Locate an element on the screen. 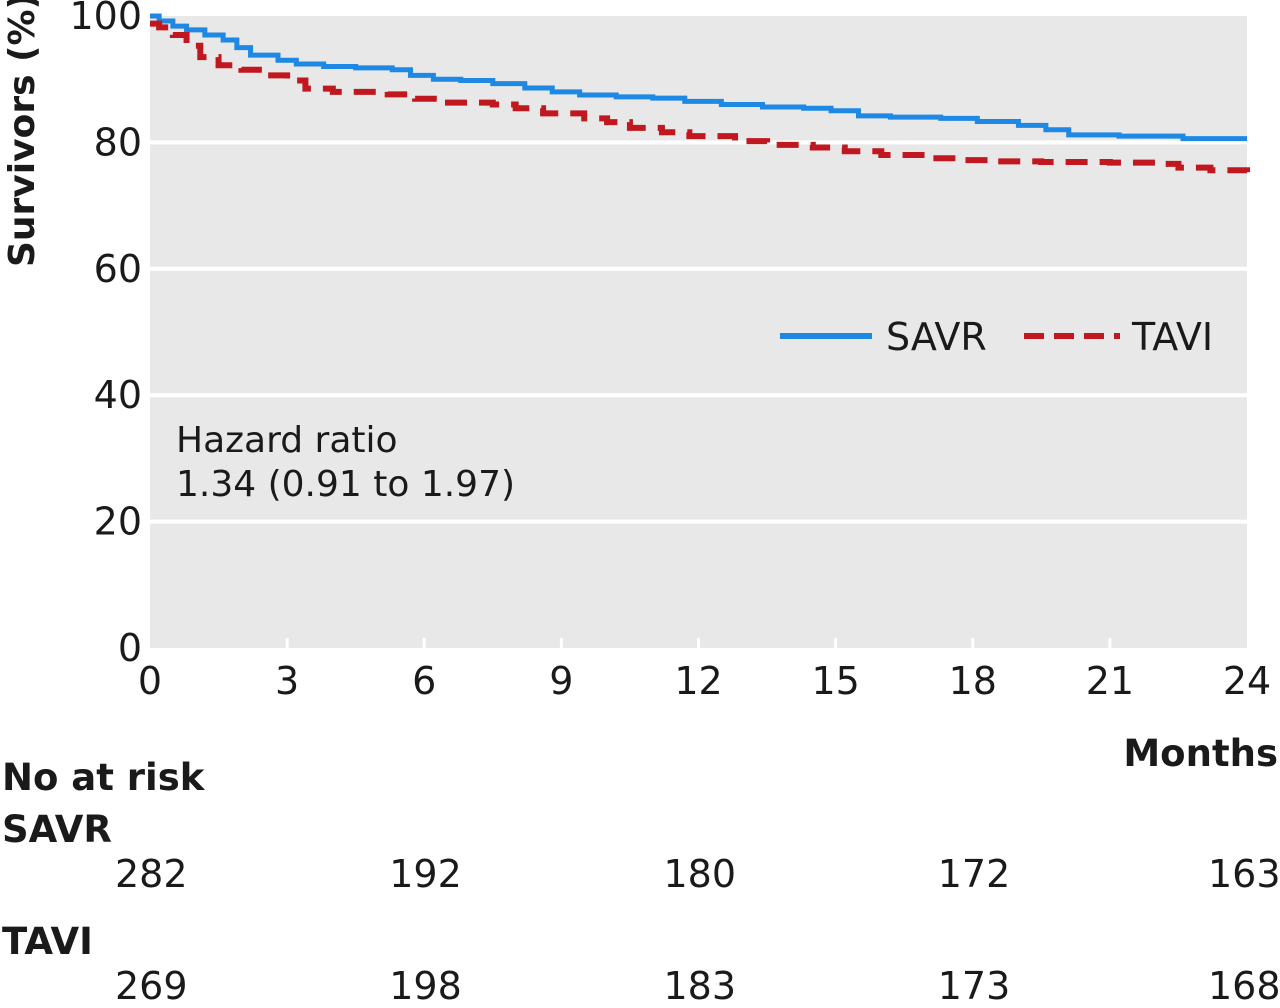 The height and width of the screenshot is (1008, 1280). y-tick-labels: 0 20 40 60 80 100 is located at coordinates (105, 335).